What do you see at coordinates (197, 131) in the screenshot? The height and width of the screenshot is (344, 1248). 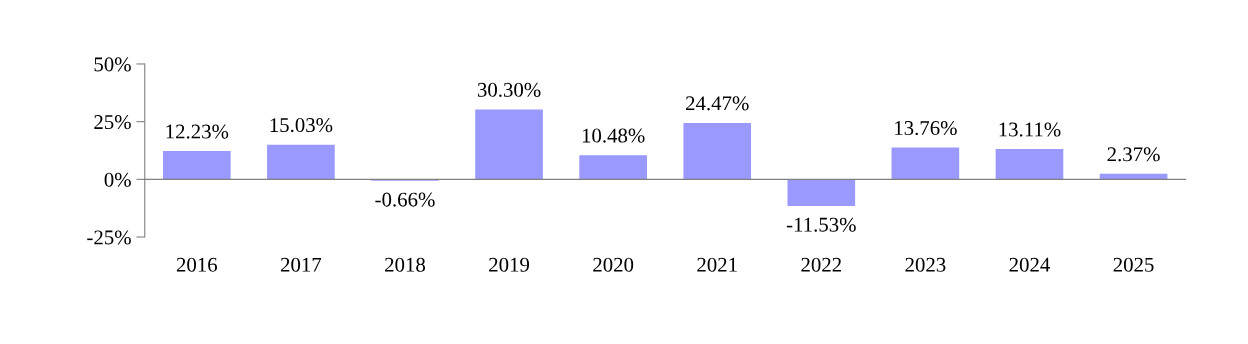 I see `data-label: 12.23%` at bounding box center [197, 131].